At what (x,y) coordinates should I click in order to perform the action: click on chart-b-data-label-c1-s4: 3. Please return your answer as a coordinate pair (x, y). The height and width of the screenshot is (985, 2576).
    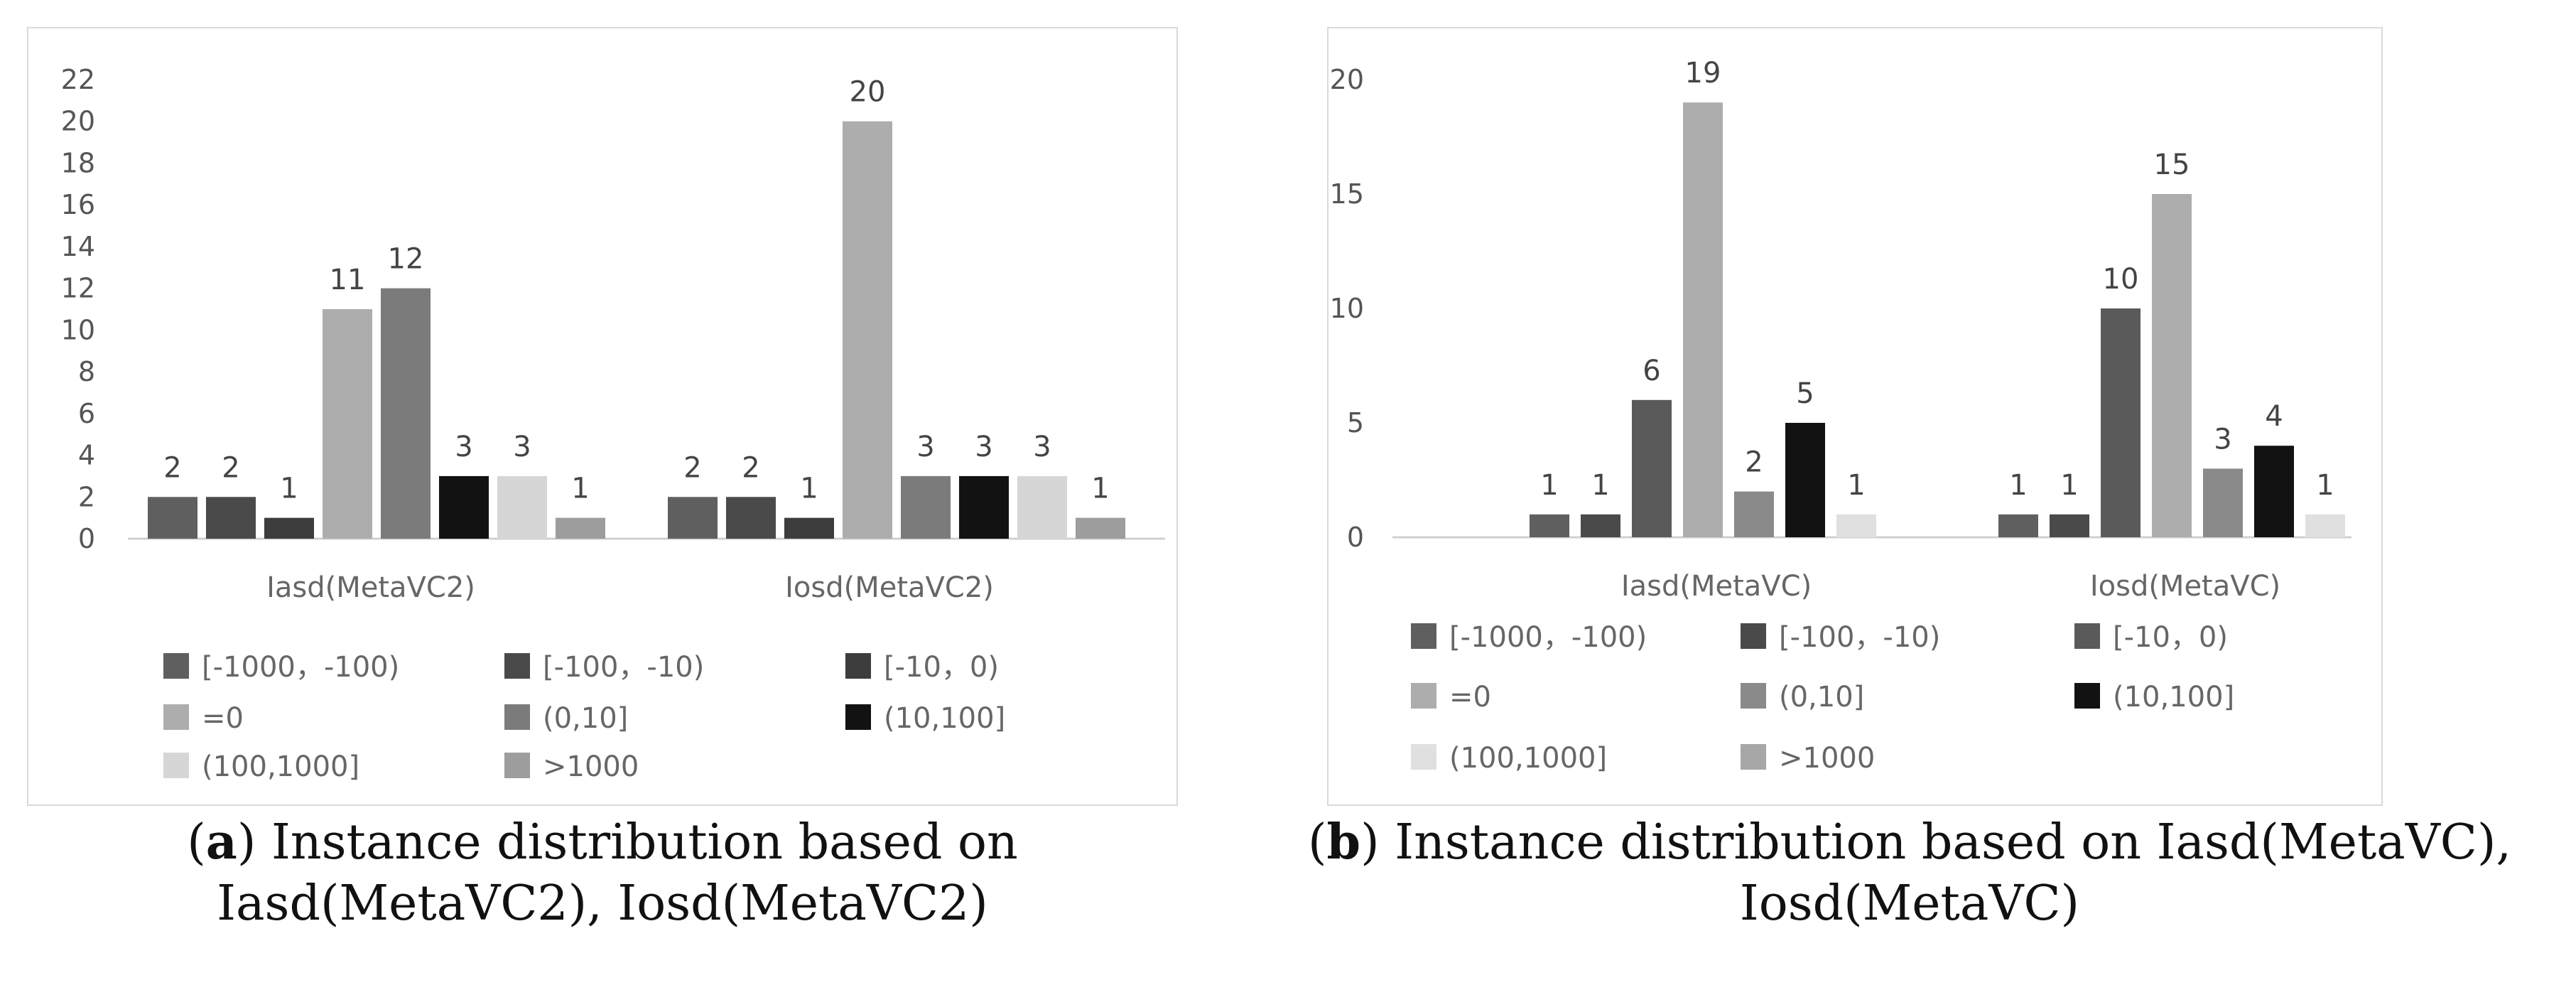
    Looking at the image, I should click on (2222, 440).